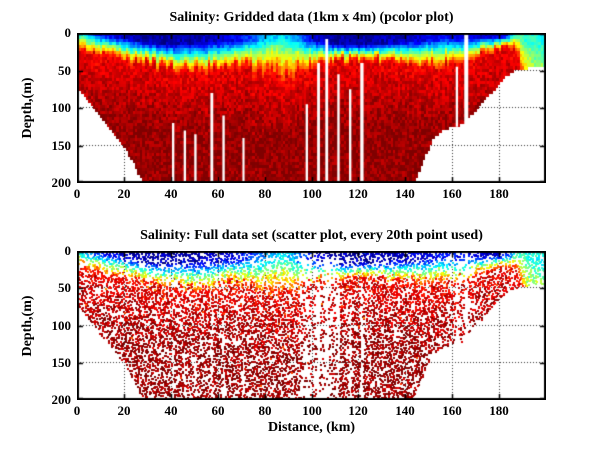 The width and height of the screenshot is (600, 451). What do you see at coordinates (27, 326) in the screenshot?
I see `scatter-y-axis-label: Depth,(m)` at bounding box center [27, 326].